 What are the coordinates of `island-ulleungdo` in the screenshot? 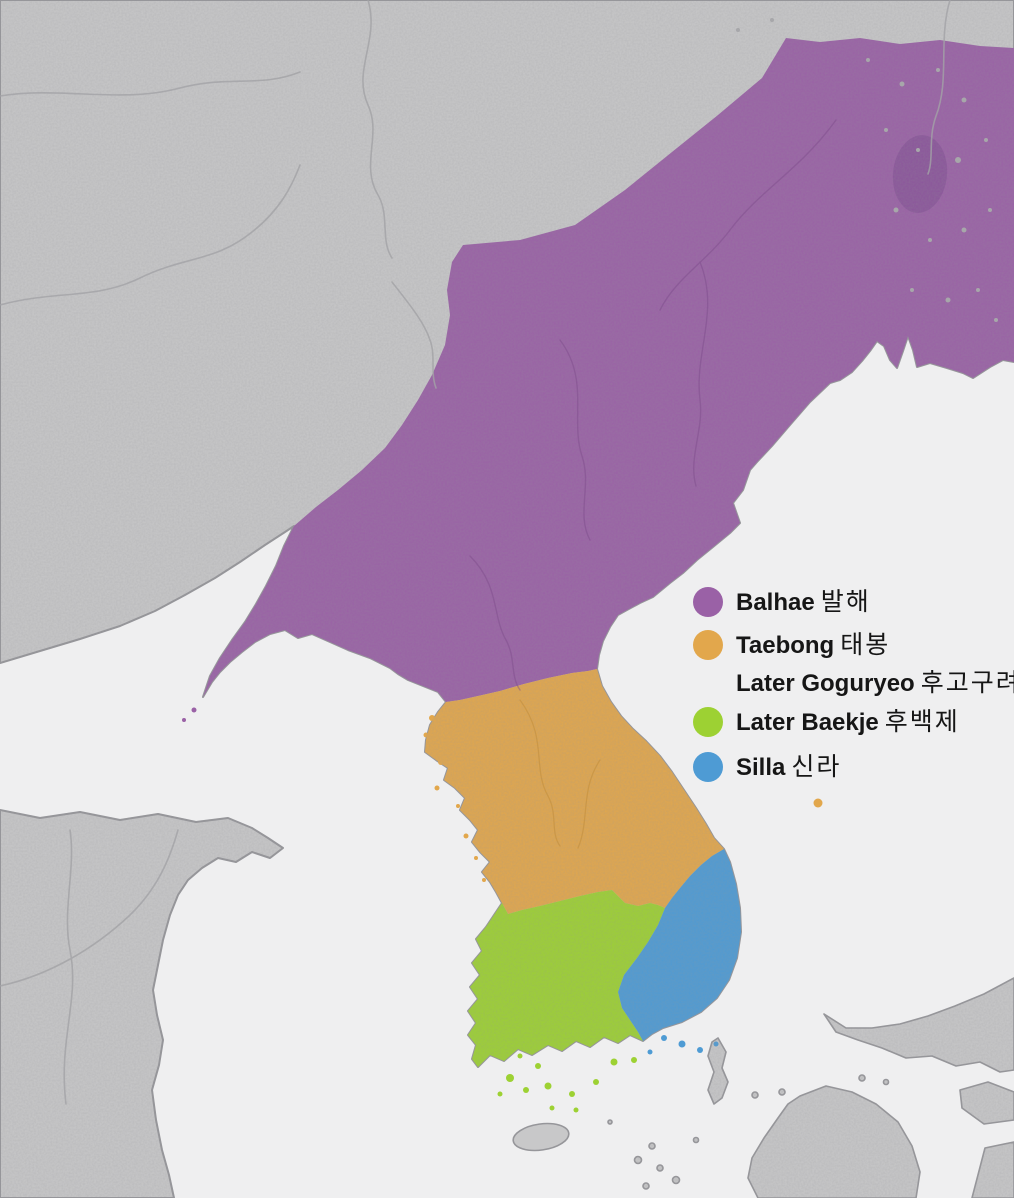 It's located at (818, 803).